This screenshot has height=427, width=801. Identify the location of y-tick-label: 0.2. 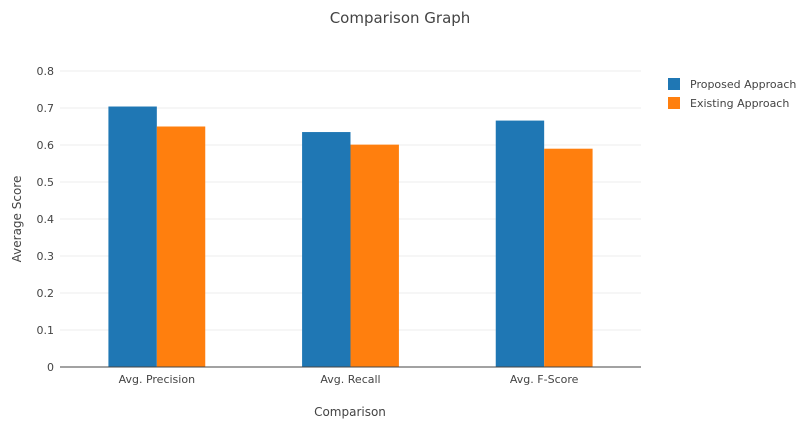
(46, 293).